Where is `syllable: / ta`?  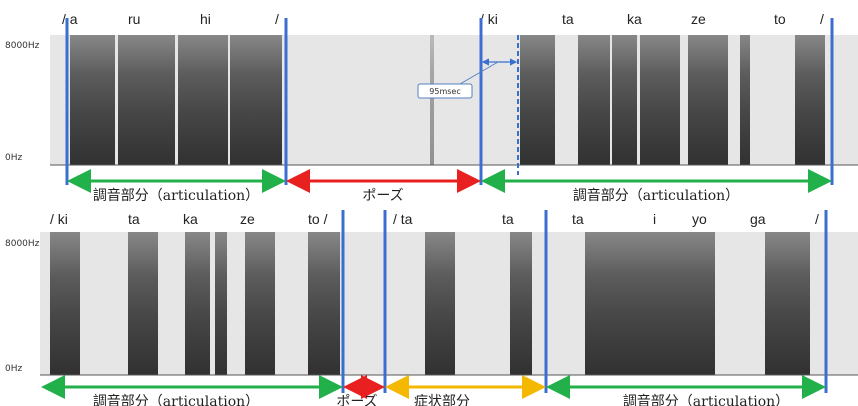
syllable: / ta is located at coordinates (403, 219).